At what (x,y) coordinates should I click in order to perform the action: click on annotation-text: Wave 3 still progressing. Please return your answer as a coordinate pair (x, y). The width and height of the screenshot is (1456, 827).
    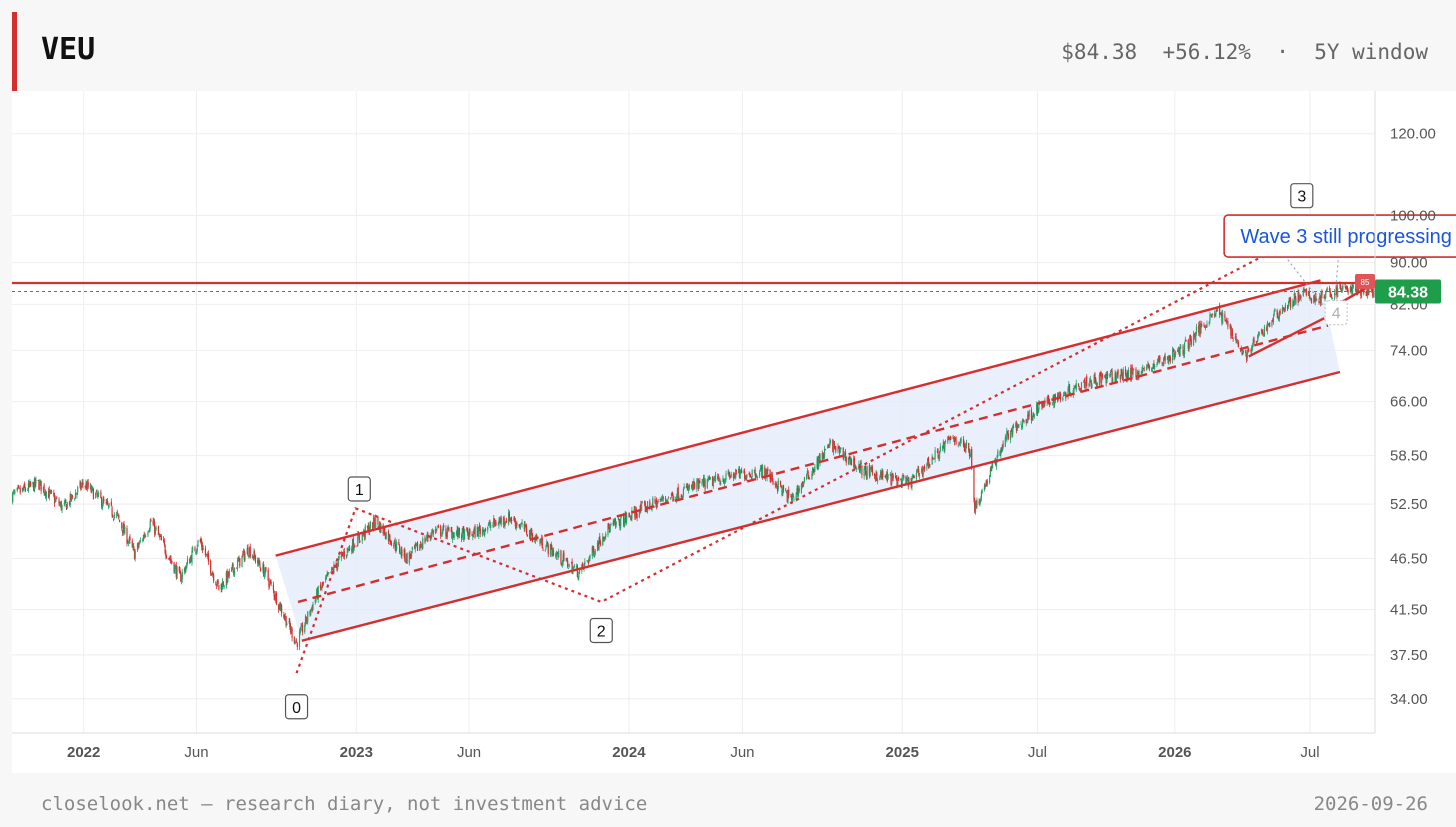
    Looking at the image, I should click on (1346, 237).